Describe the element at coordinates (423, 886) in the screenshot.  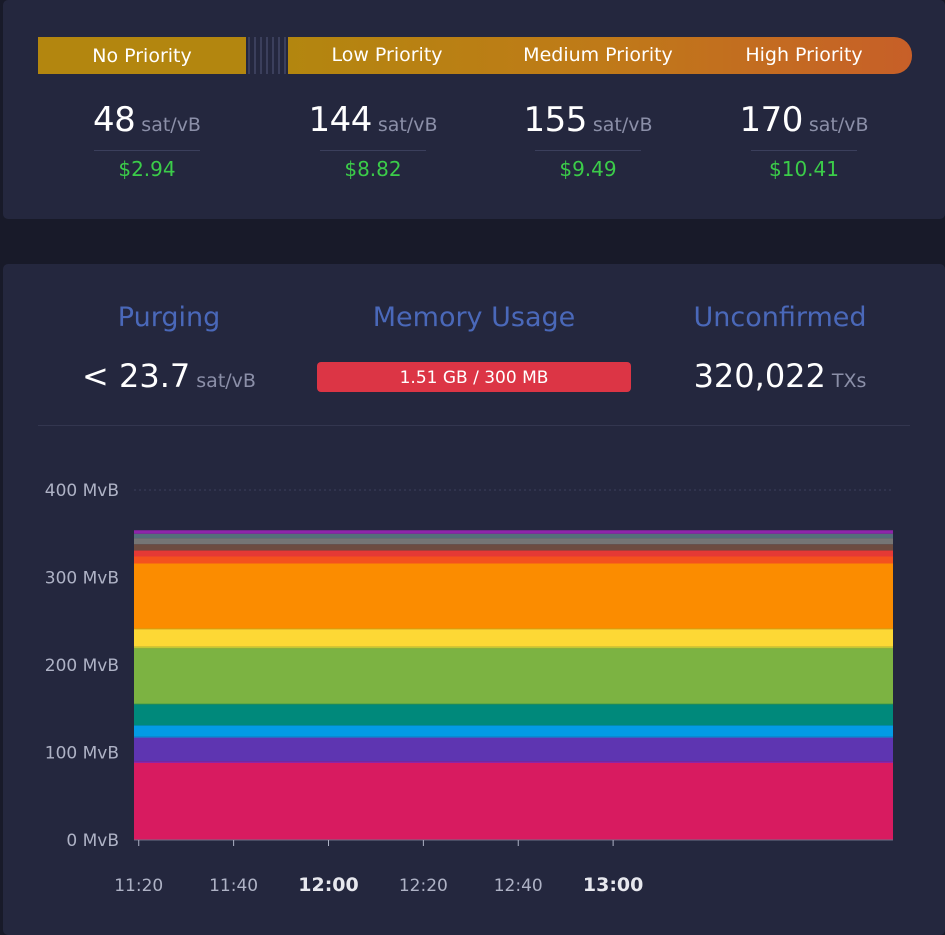
I see `x-tick-label: 12:20` at that location.